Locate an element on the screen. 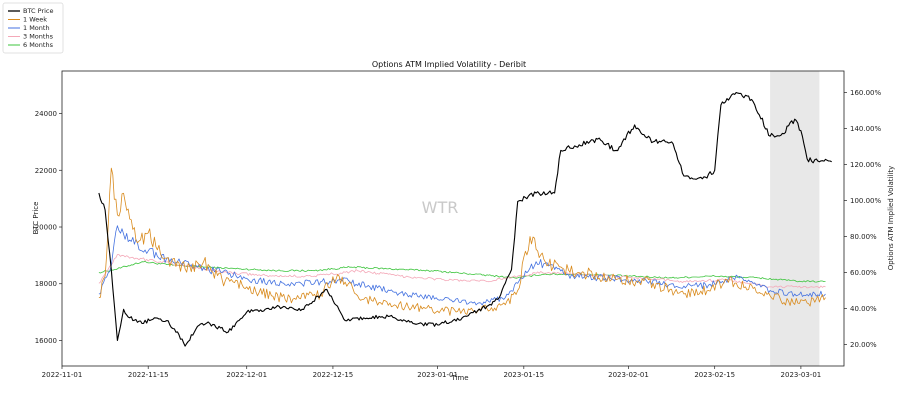 Image resolution: width=907 pixels, height=403 pixels. y-right-tick-label: 160.00% is located at coordinates (865, 93).